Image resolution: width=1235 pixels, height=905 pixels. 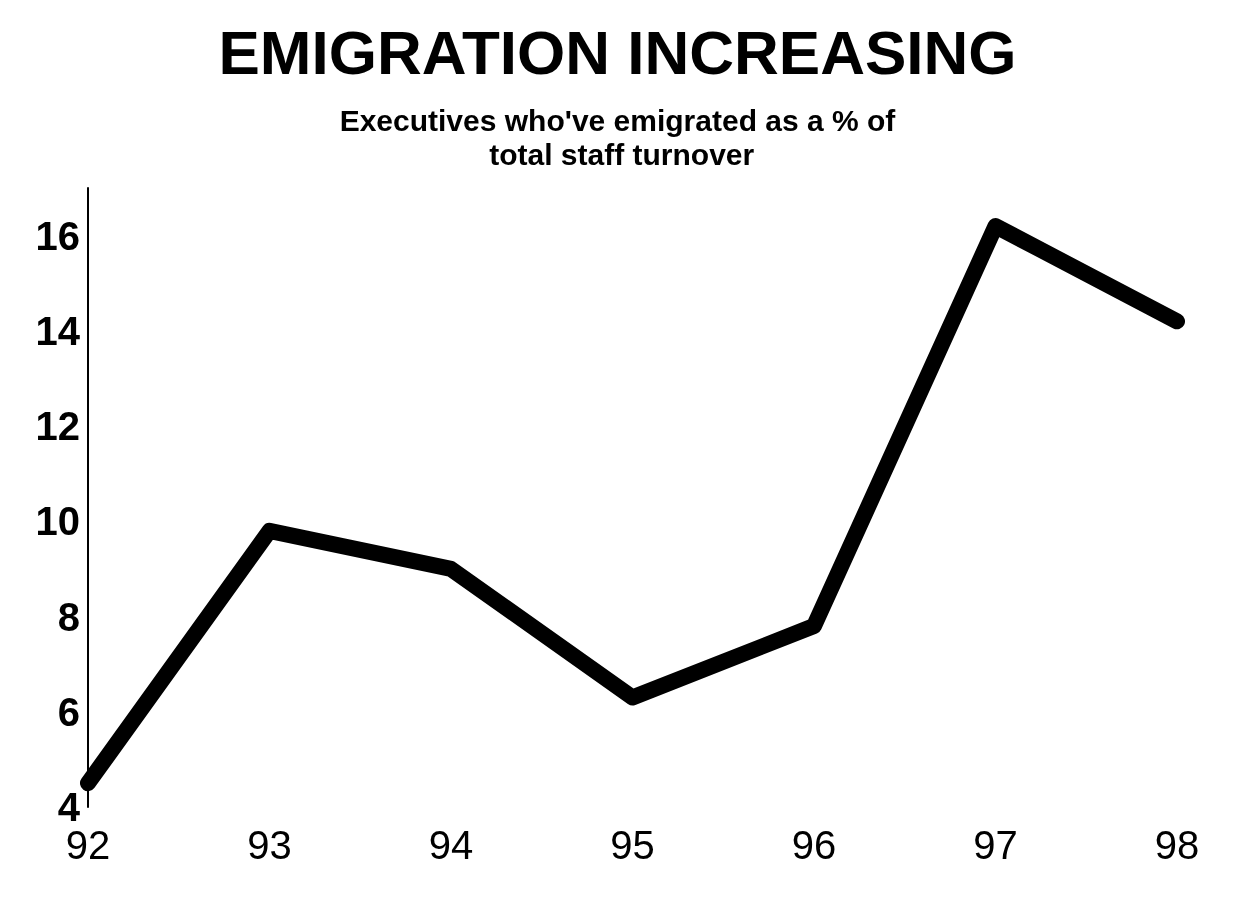 What do you see at coordinates (1177, 845) in the screenshot?
I see `x-tick-label: 98` at bounding box center [1177, 845].